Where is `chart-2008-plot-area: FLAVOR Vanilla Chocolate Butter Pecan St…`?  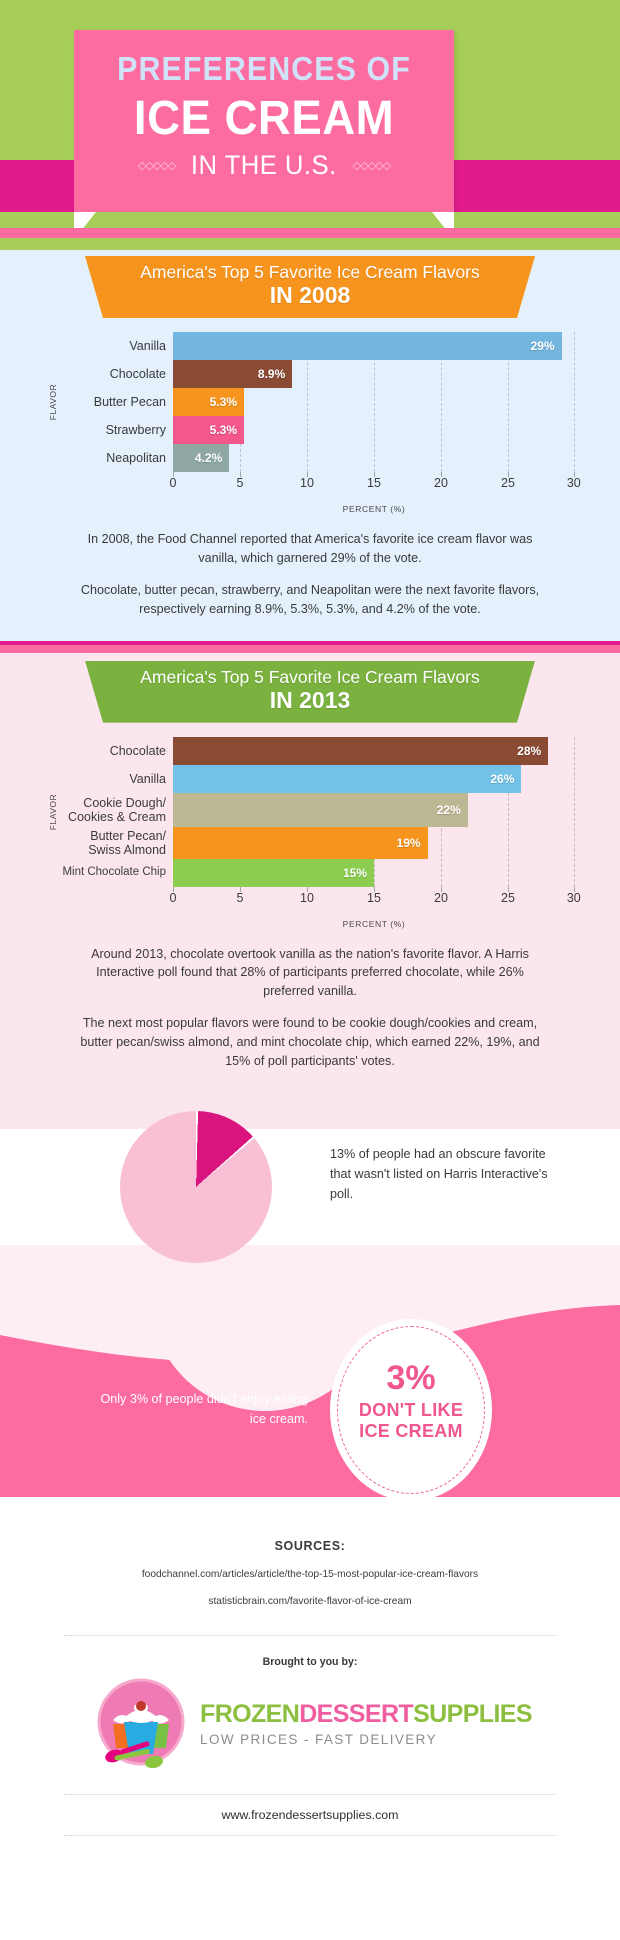
chart-2008-plot-area: FLAVOR Vanilla Chocolate Butter Pecan St… is located at coordinates (310, 402).